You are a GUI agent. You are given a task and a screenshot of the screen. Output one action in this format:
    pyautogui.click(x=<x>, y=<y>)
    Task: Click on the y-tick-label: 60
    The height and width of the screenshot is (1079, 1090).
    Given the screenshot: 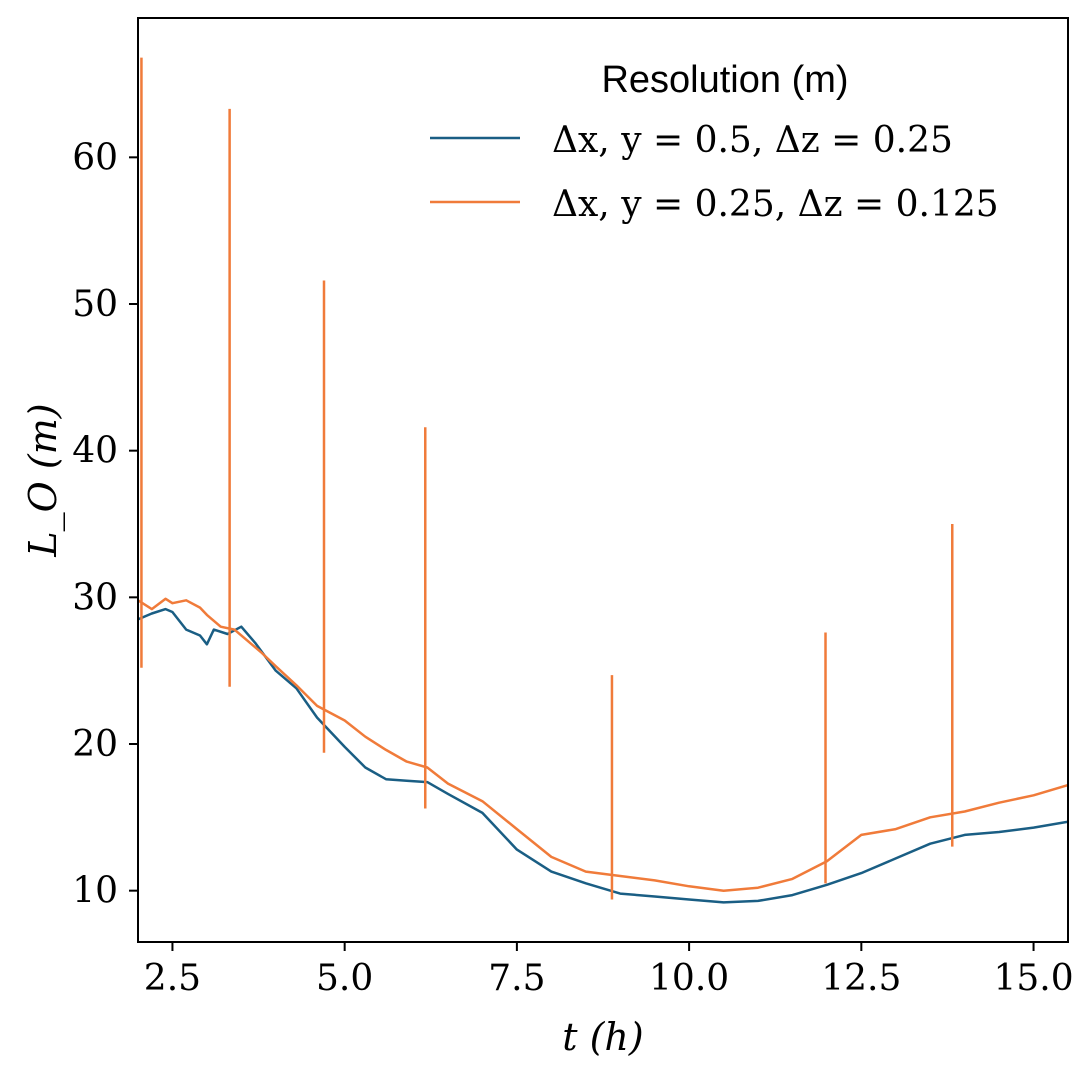 What is the action you would take?
    pyautogui.click(x=95, y=157)
    